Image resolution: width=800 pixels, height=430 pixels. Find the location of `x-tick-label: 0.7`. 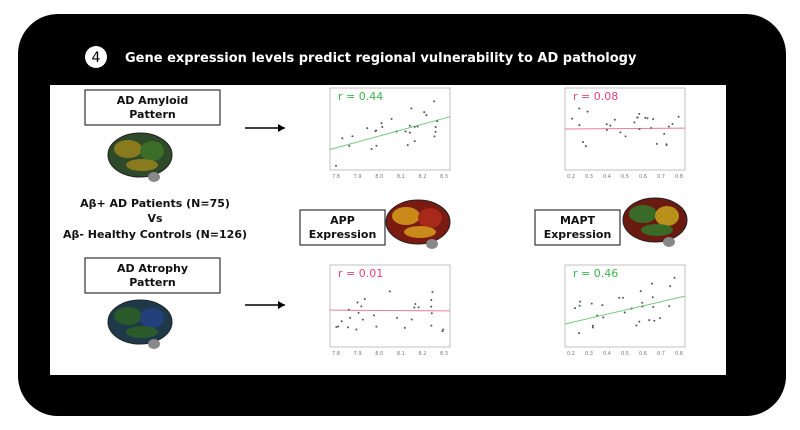

x-tick-label: 0.7 is located at coordinates (661, 177).